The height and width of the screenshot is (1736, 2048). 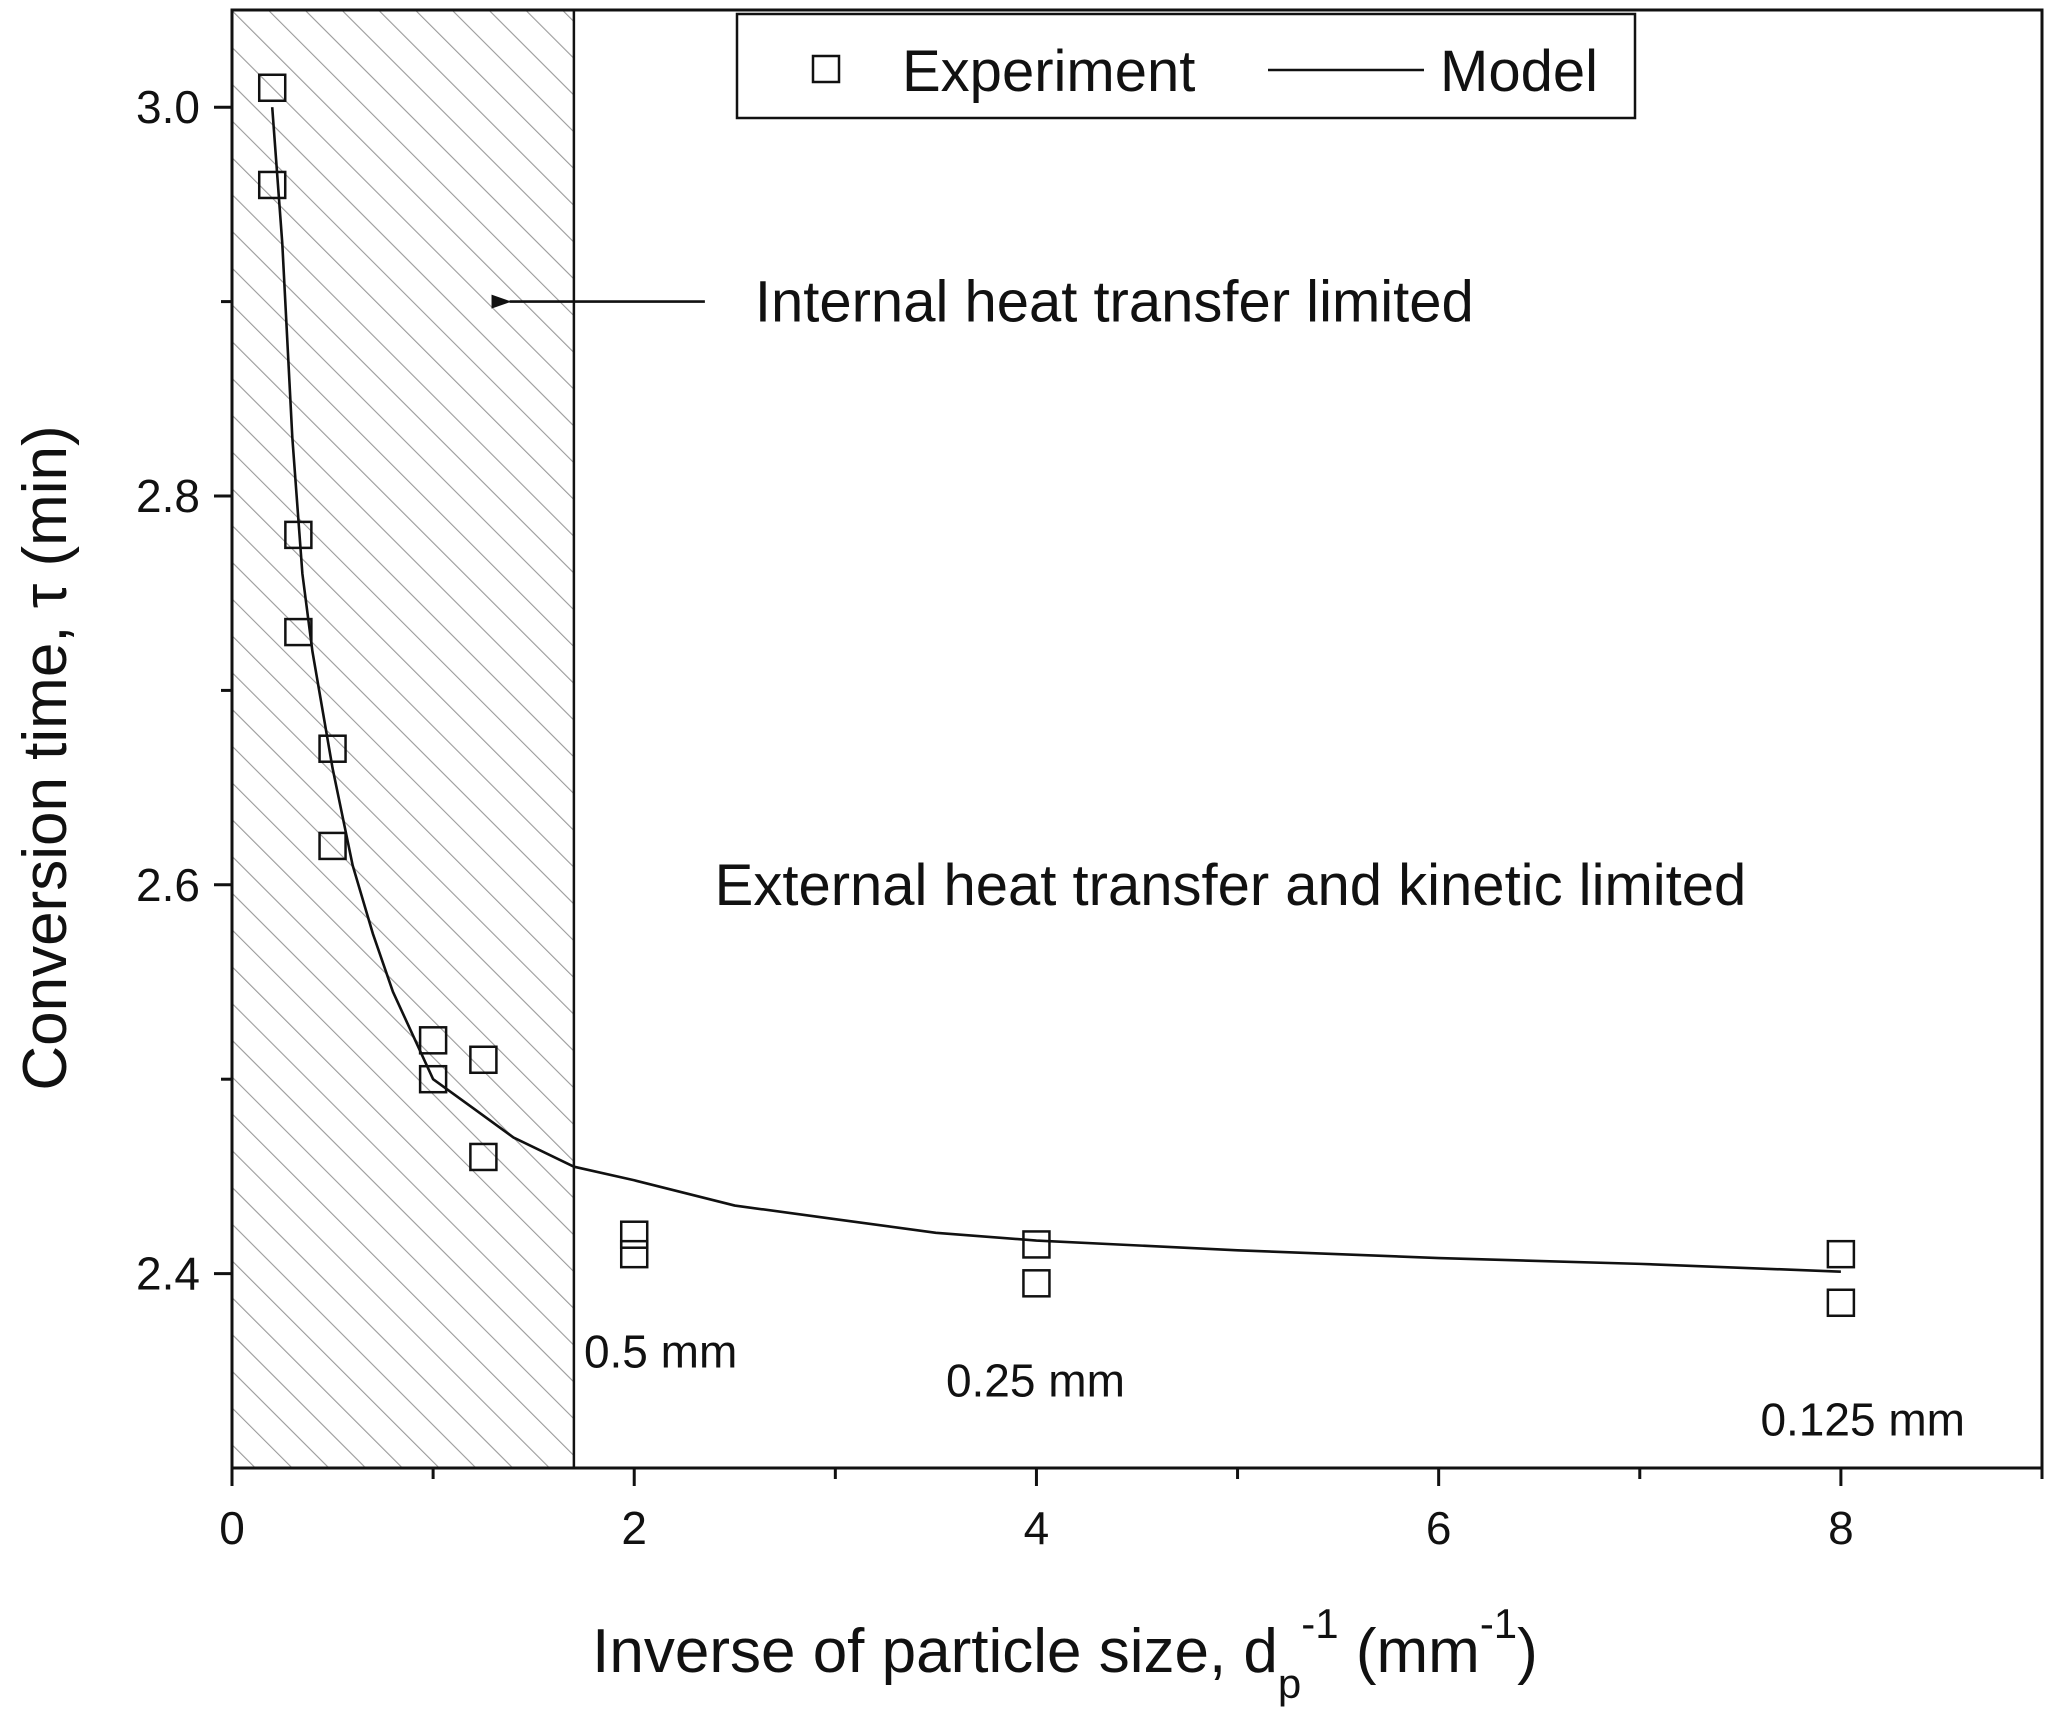 I want to click on legend-label-model: Model, so click(x=1519, y=71).